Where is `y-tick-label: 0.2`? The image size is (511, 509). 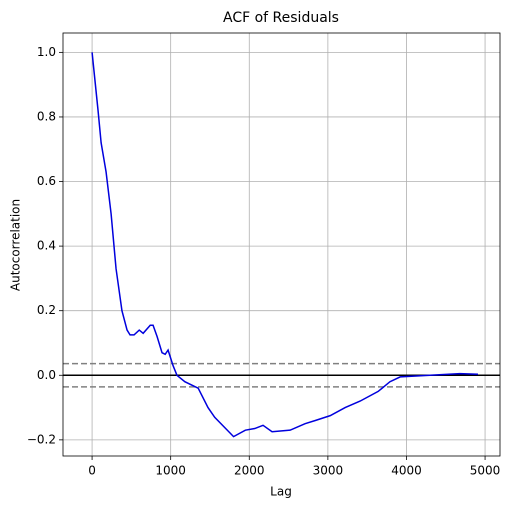
y-tick-label: 0.2 is located at coordinates (46, 310).